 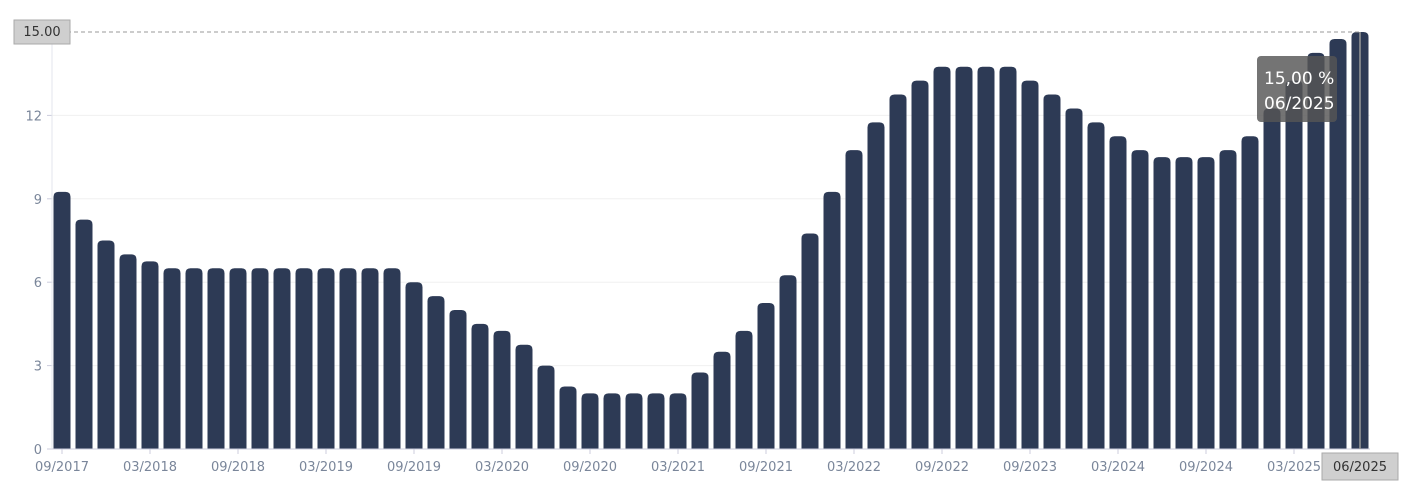 What do you see at coordinates (38, 200) in the screenshot?
I see `y-tick-label: 9` at bounding box center [38, 200].